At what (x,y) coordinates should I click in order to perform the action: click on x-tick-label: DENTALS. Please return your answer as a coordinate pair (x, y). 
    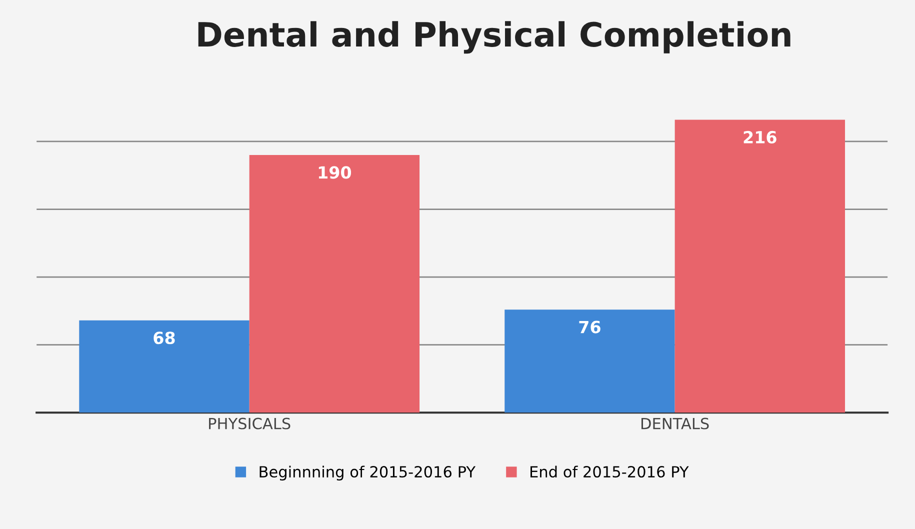
    Looking at the image, I should click on (675, 424).